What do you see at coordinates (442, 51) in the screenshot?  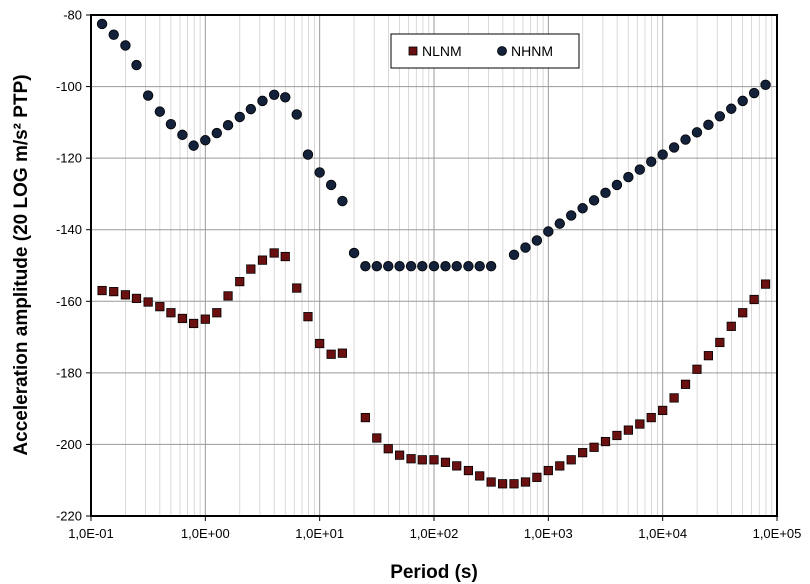 I see `legend-label-nlnm: NLNM` at bounding box center [442, 51].